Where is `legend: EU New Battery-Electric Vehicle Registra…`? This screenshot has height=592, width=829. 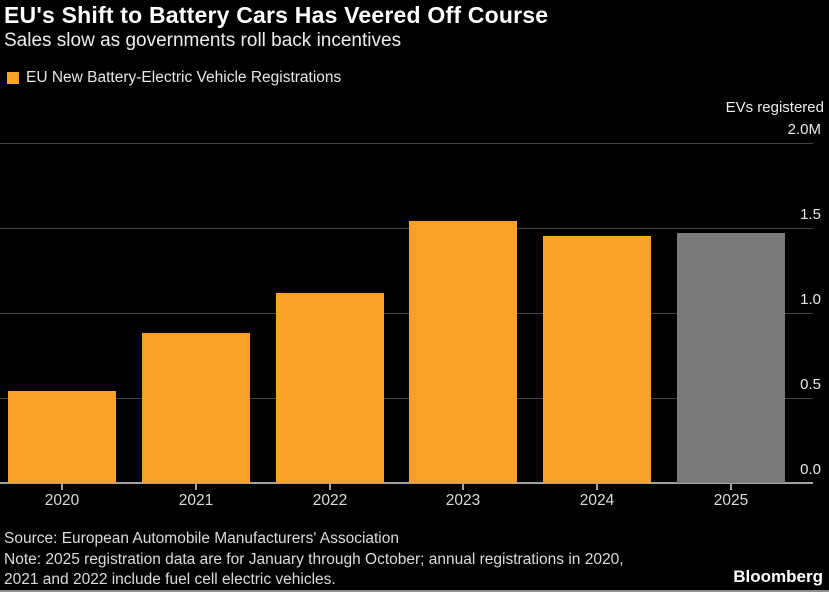 legend: EU New Battery-Electric Vehicle Registra… is located at coordinates (174, 78).